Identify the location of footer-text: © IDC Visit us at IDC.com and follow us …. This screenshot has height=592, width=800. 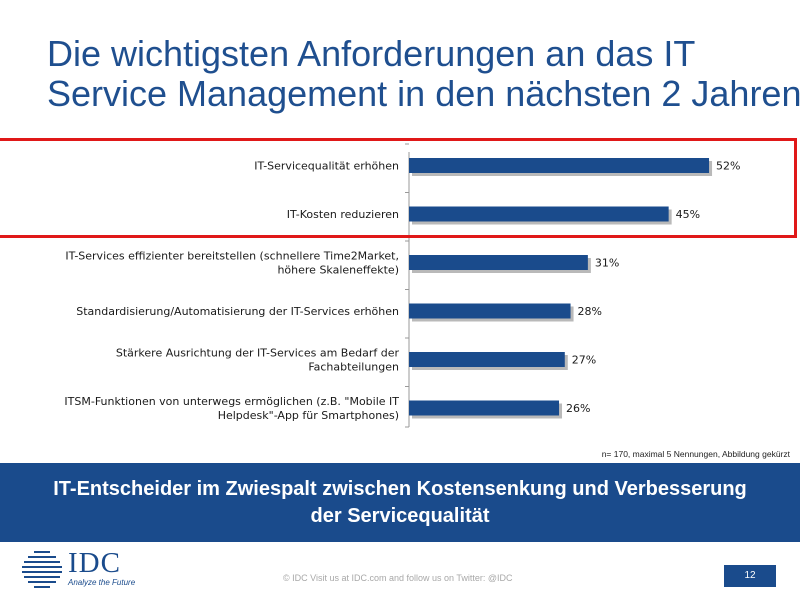
(398, 578).